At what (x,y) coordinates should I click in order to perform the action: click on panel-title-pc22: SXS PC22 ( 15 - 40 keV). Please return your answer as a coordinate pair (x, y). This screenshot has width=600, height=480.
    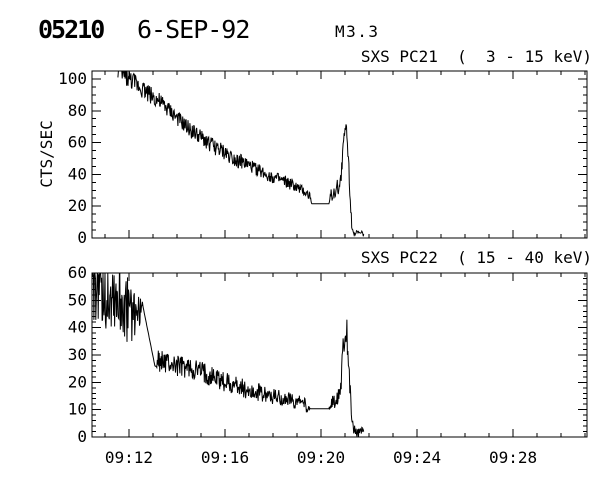
    Looking at the image, I should click on (476, 257).